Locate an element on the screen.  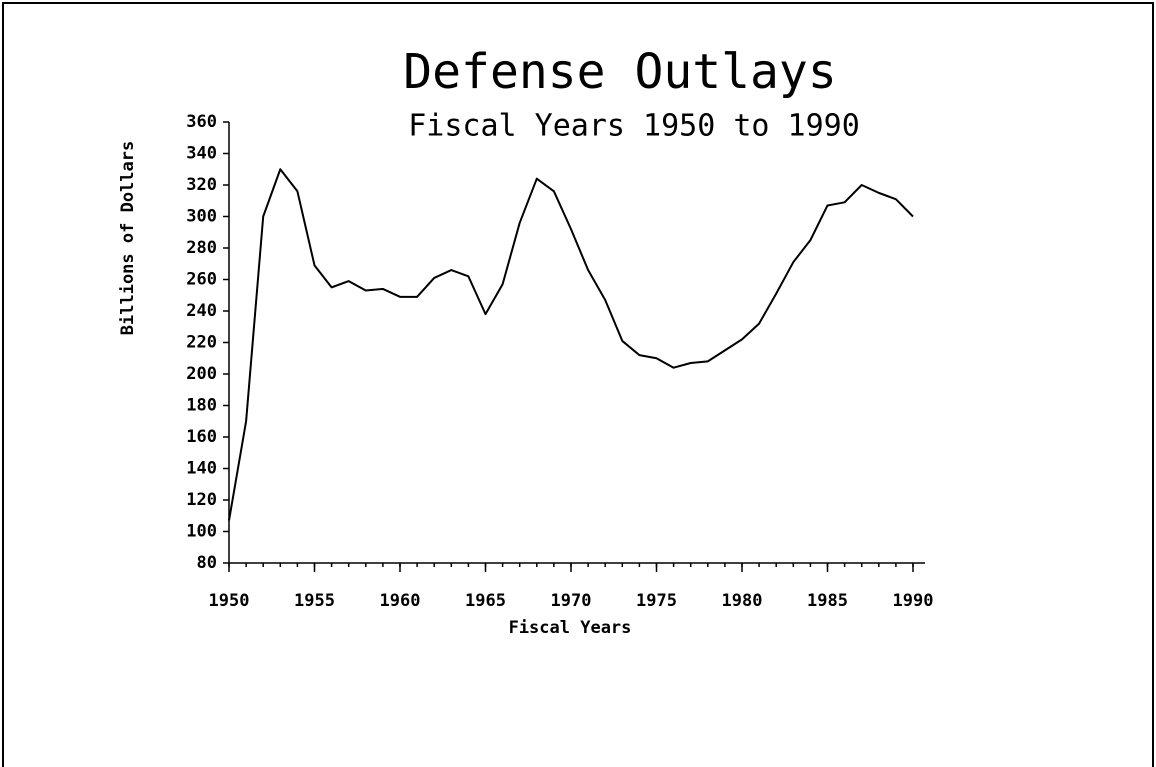
x-axis-label: Fiscal Years is located at coordinates (570, 628).